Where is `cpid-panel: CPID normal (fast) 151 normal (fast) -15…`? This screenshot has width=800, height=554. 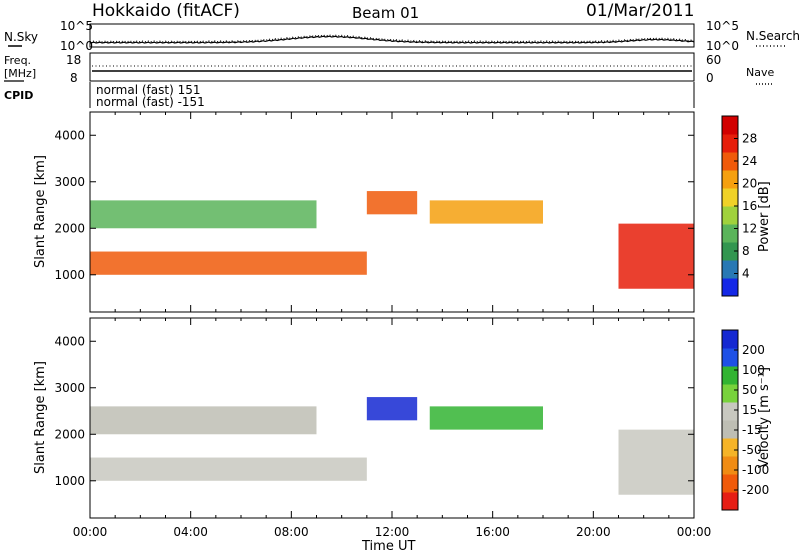 cpid-panel: CPID normal (fast) 151 normal (fast) -15… is located at coordinates (349, 95).